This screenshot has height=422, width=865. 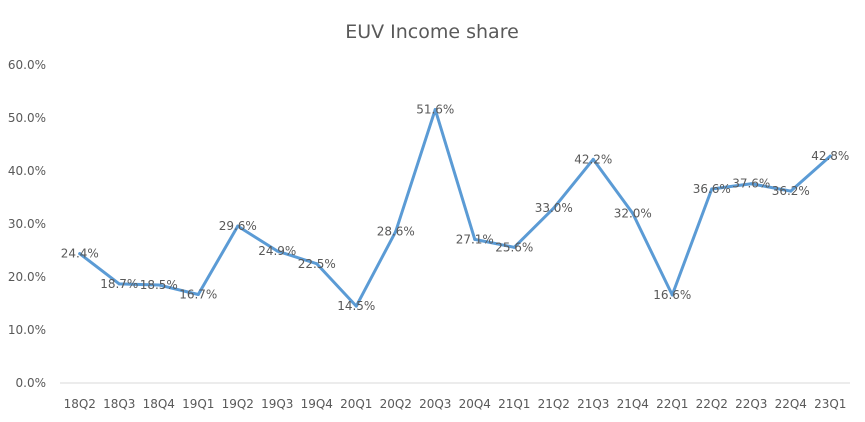 What do you see at coordinates (80, 404) in the screenshot?
I see `x-tick-label: 18Q2` at bounding box center [80, 404].